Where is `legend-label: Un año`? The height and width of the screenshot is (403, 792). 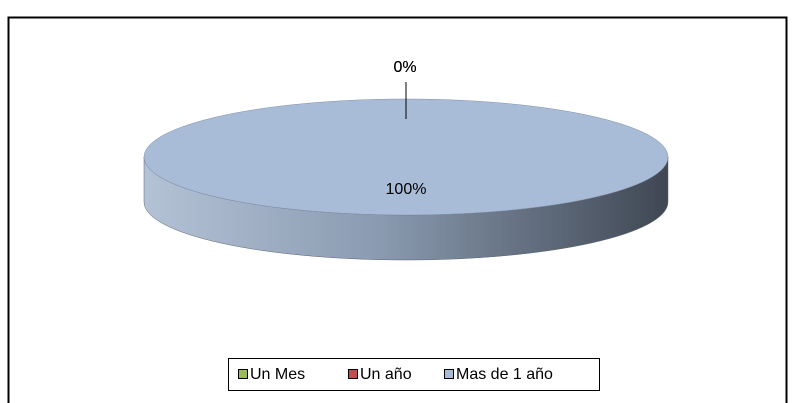 legend-label: Un año is located at coordinates (386, 374).